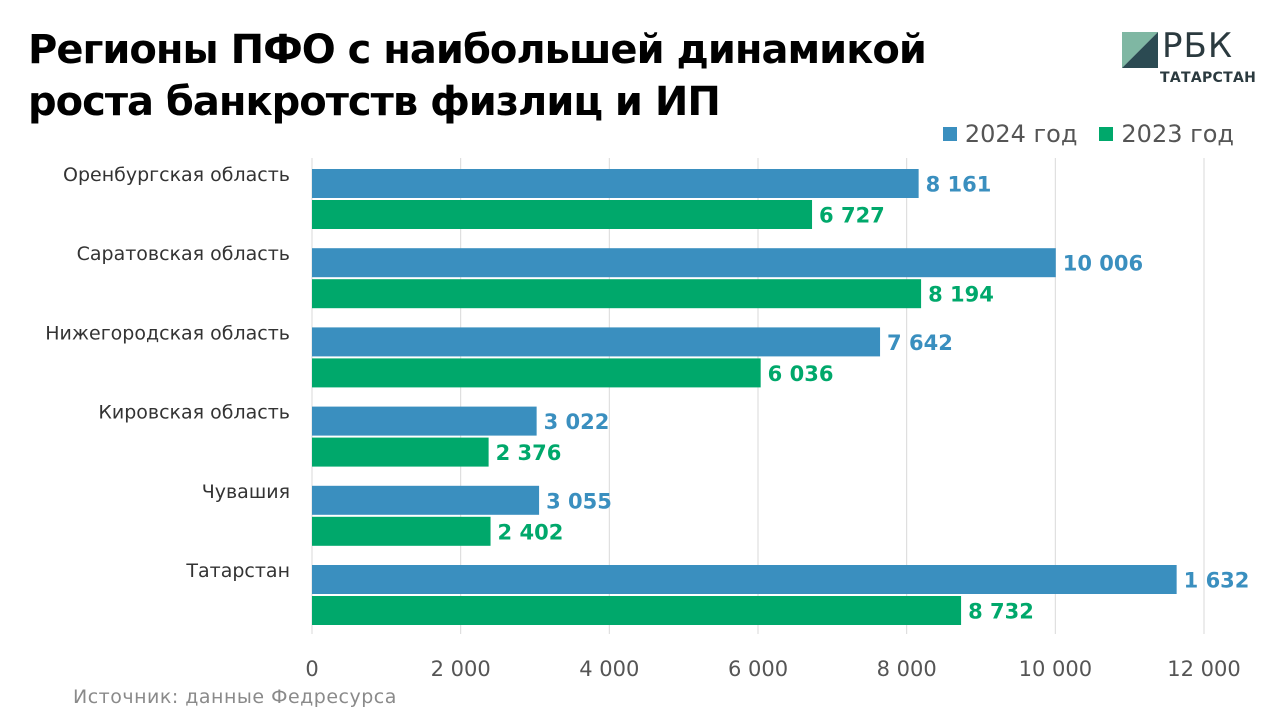  I want to click on x-tick-label: 2 000, so click(461, 669).